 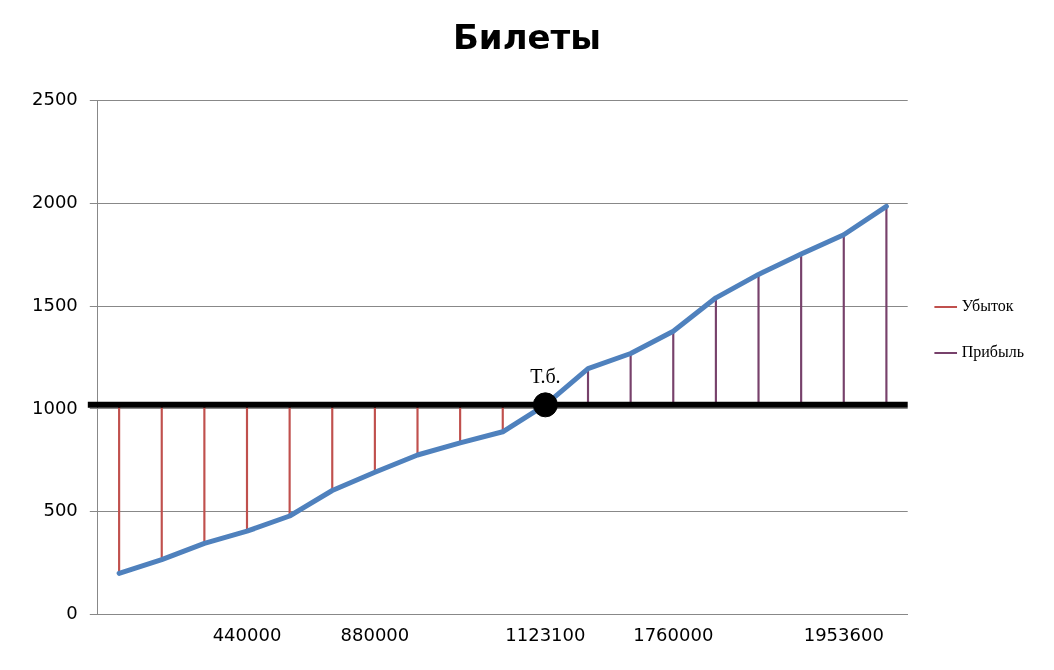 What do you see at coordinates (375, 634) in the screenshot?
I see `x-tick-label: 880000` at bounding box center [375, 634].